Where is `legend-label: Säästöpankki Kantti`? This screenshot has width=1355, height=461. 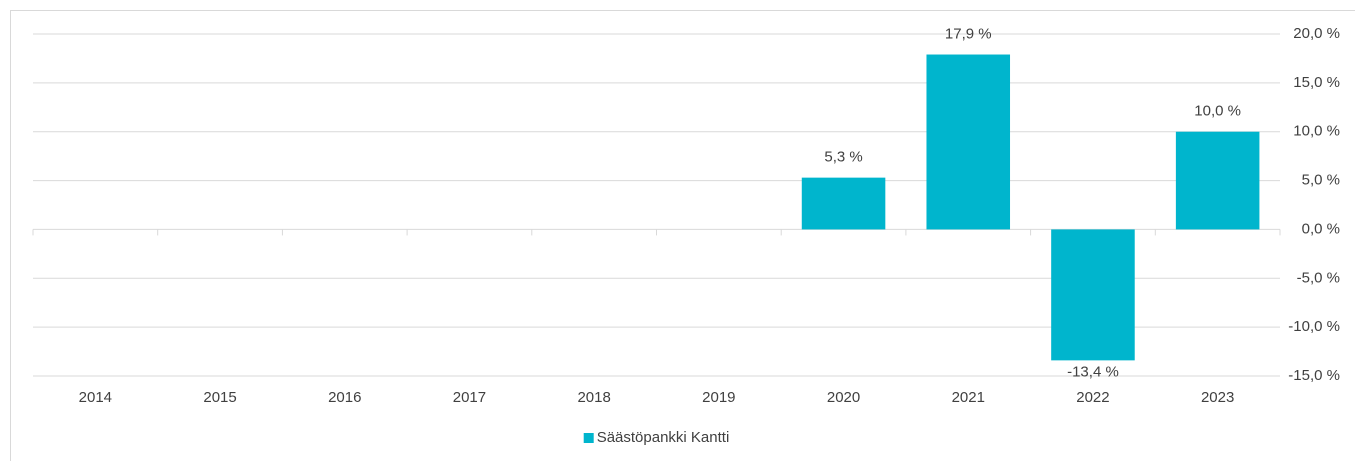
legend-label: Säästöpankki Kantti is located at coordinates (663, 437).